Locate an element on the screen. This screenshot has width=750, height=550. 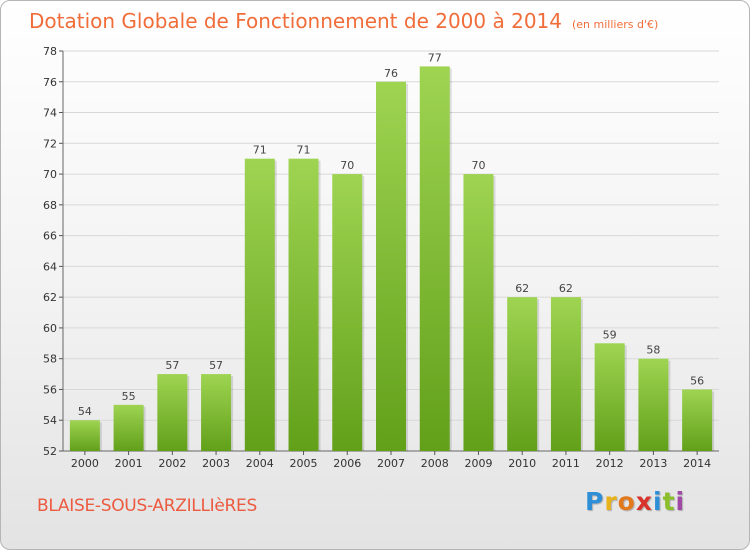
x-tick-label-2013: 2013 is located at coordinates (653, 463).